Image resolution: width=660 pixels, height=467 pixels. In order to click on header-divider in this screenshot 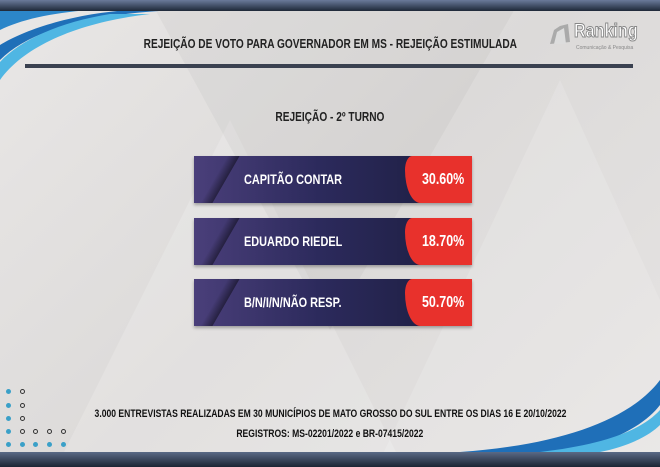, I will do `click(329, 66)`.